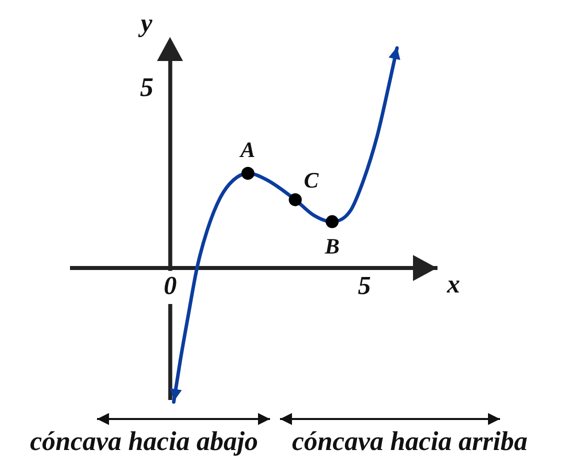 This screenshot has width=579, height=459. Describe the element at coordinates (144, 441) in the screenshot. I see `text: cóncava hacia abajo` at that location.